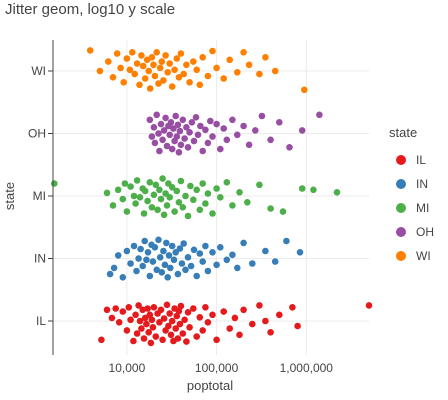 Image resolution: width=448 pixels, height=400 pixels. I want to click on chart-title: Jitter geom, log10 y scale, so click(90, 9).